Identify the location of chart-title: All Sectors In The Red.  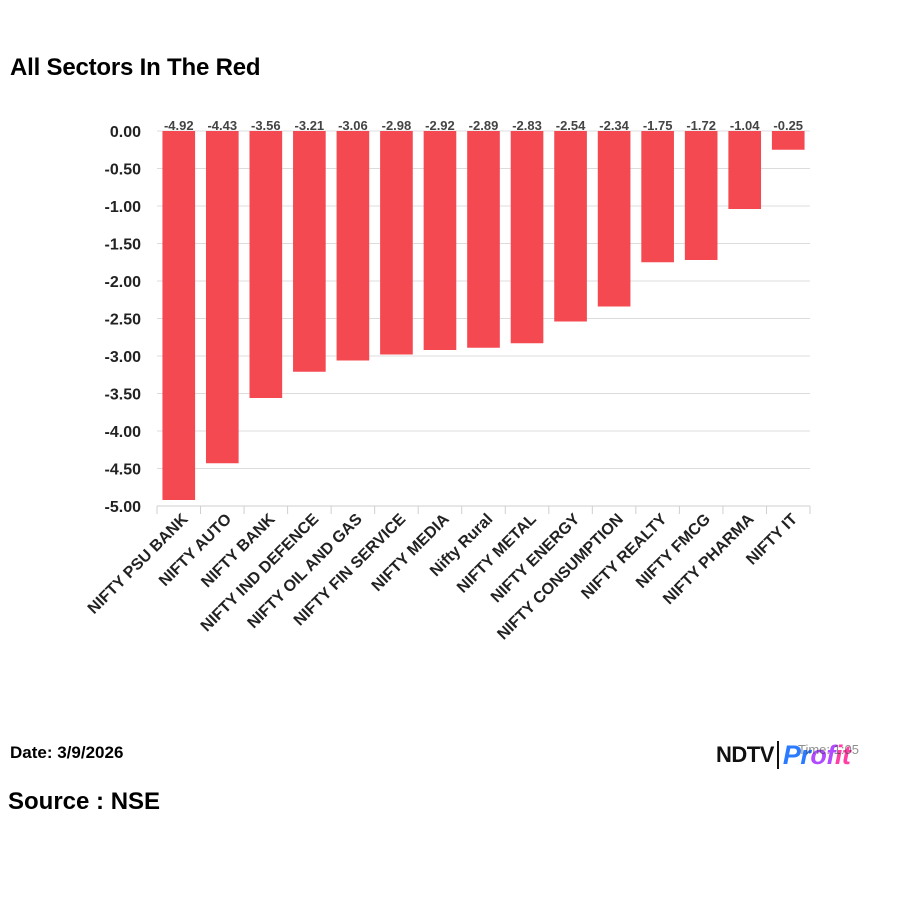
(135, 67).